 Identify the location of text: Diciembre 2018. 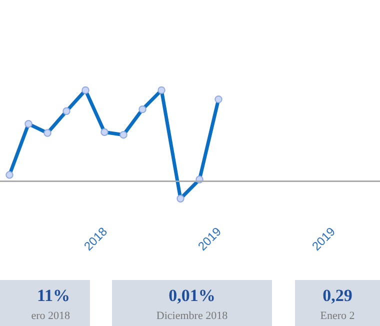
(192, 316).